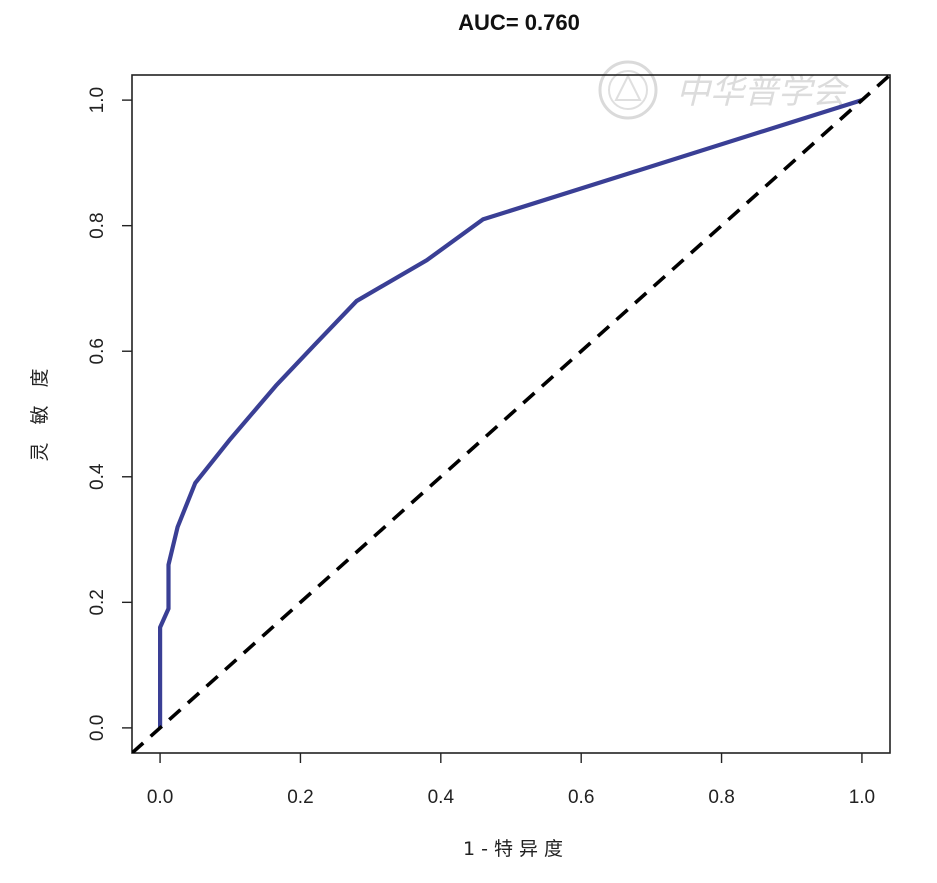 The image size is (937, 883). Describe the element at coordinates (628, 90) in the screenshot. I see `seal-icon` at that location.